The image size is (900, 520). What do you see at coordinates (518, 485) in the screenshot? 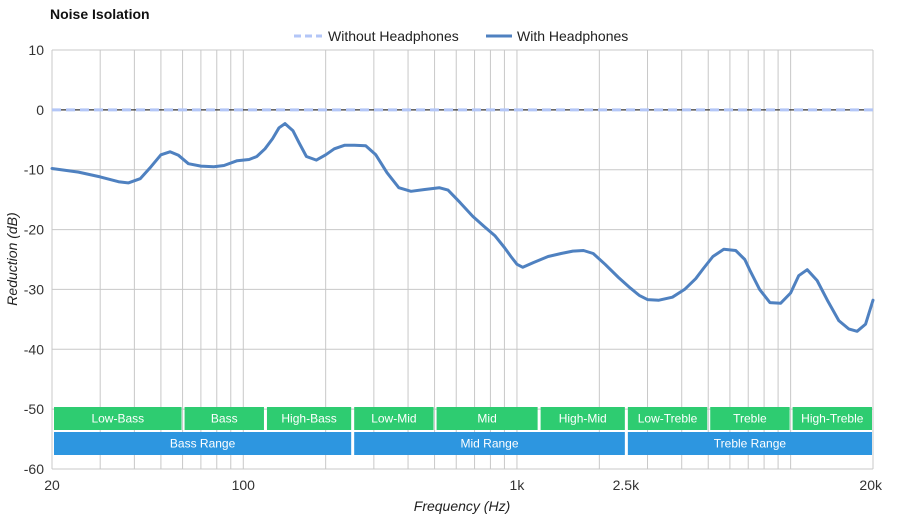
I see `x-tick-label: 1k` at bounding box center [518, 485].